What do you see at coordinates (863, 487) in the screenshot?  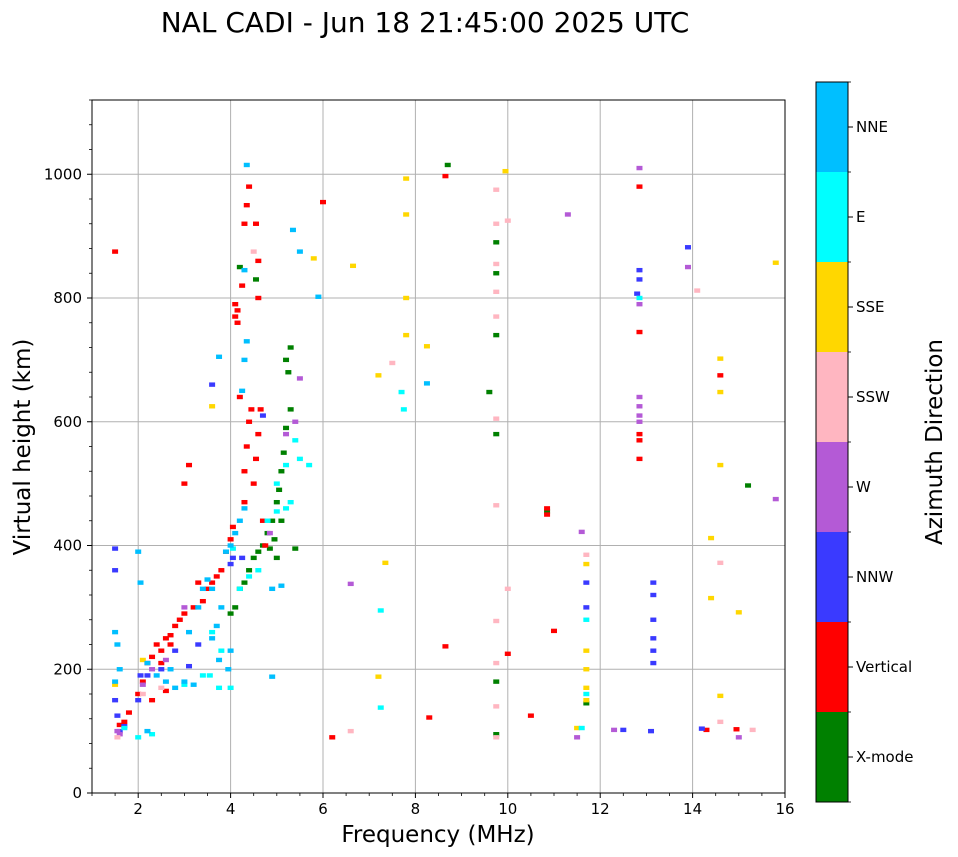 I see `colorbar-tick-label: W` at bounding box center [863, 487].